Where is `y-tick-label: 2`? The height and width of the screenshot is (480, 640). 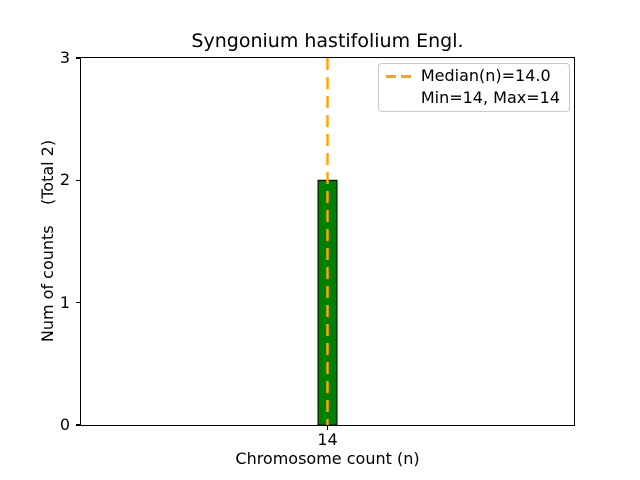 y-tick-label: 2 is located at coordinates (64, 180).